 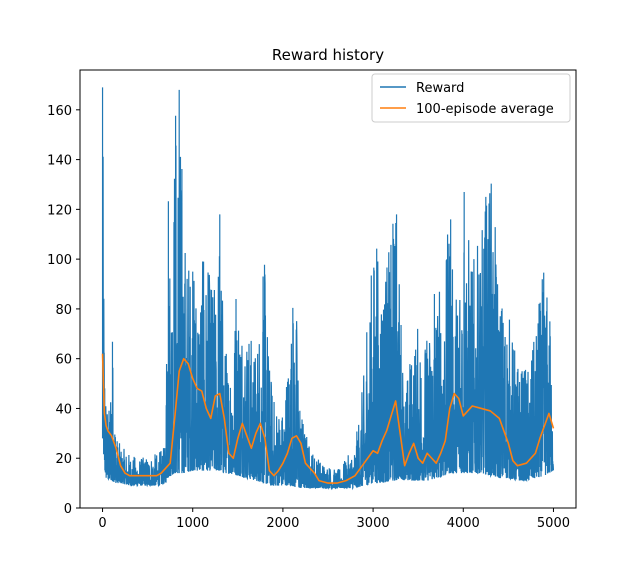 I want to click on legend-box, so click(x=471, y=98).